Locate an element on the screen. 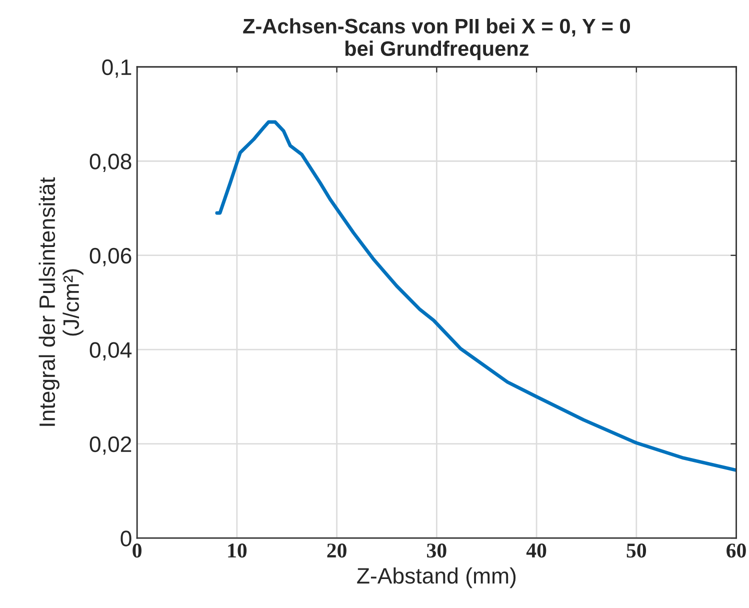  x-tick-label: 50 is located at coordinates (636, 551).